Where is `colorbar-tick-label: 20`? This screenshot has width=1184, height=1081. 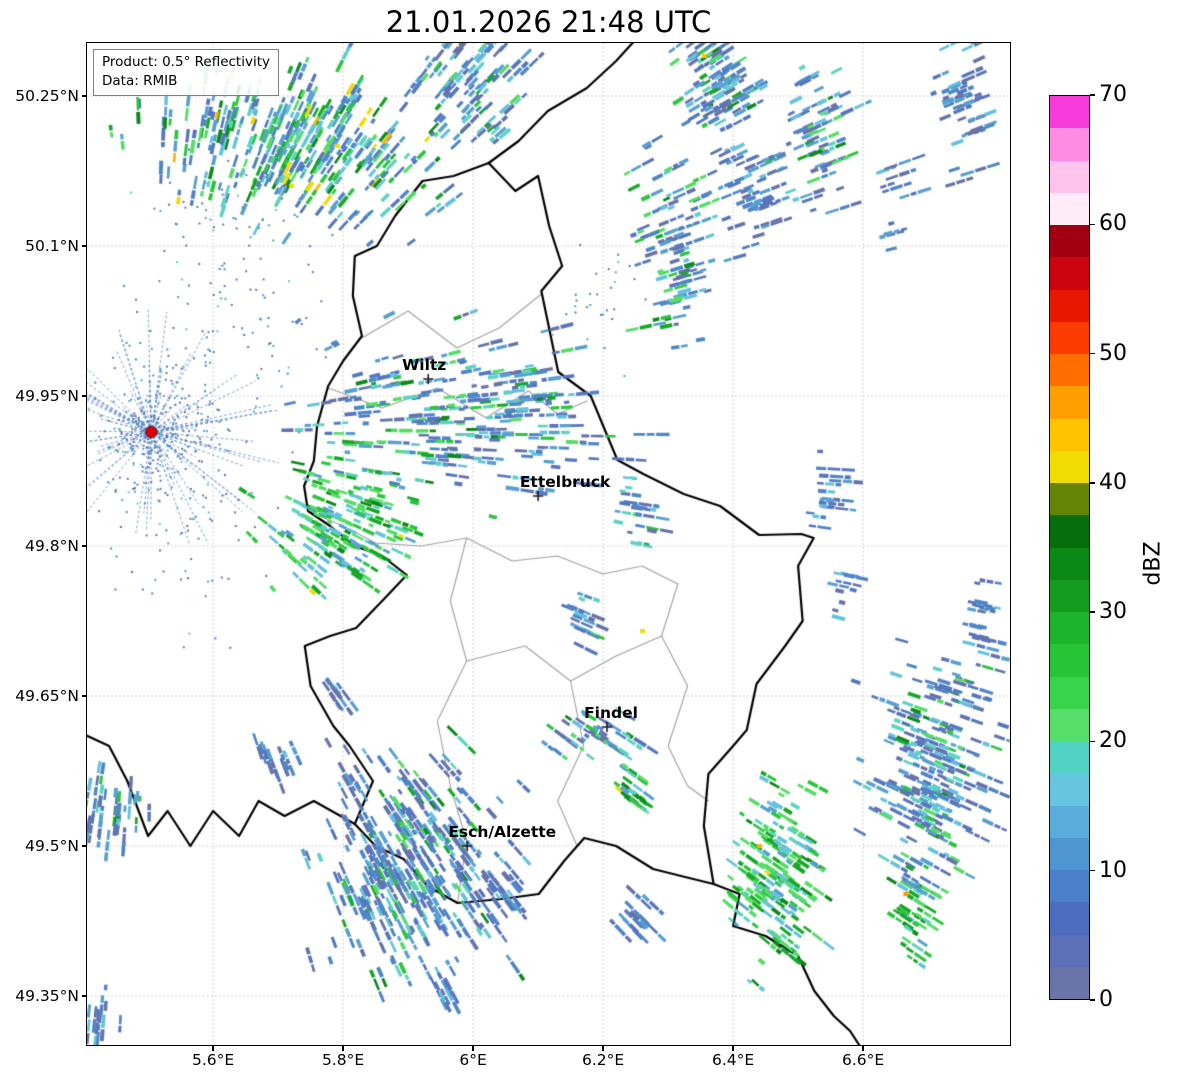 colorbar-tick-label: 20 is located at coordinates (1113, 741).